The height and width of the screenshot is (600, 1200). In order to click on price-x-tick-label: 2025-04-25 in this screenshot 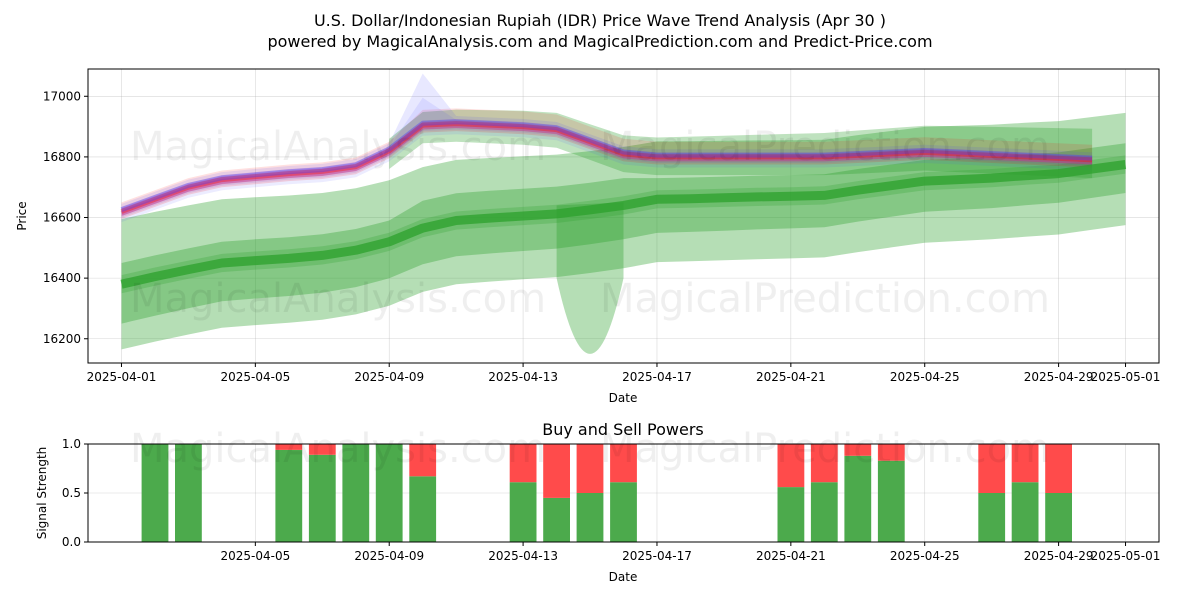, I will do `click(925, 377)`.